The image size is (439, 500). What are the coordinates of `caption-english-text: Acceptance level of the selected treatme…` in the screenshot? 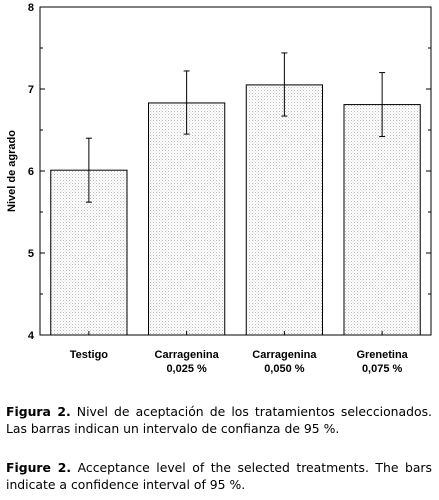 It's located at (219, 476).